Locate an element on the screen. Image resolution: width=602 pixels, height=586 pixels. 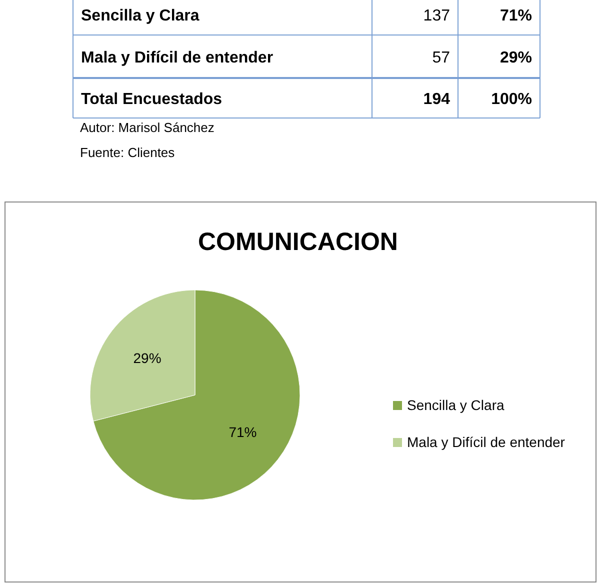
text: 71% is located at coordinates (516, 16).